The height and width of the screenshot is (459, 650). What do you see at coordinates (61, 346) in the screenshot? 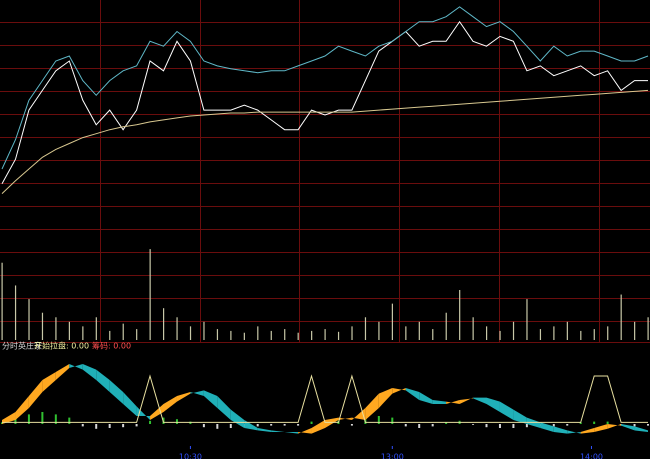
I see `annotation: 开始拉盘: 0.00` at bounding box center [61, 346].